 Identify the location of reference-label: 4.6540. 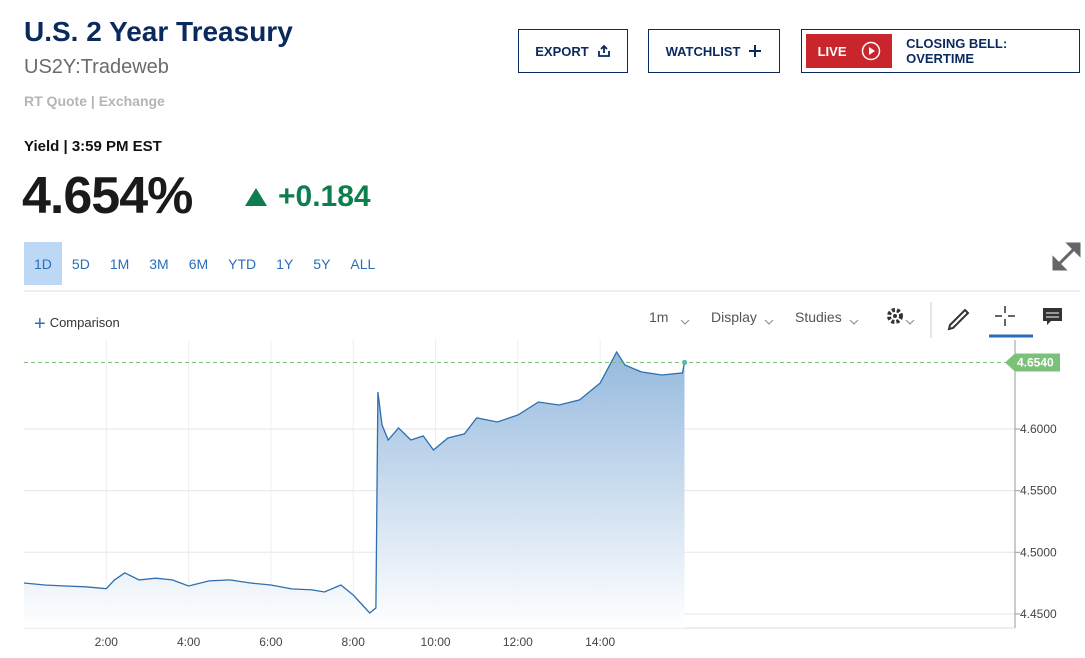
(1035, 362).